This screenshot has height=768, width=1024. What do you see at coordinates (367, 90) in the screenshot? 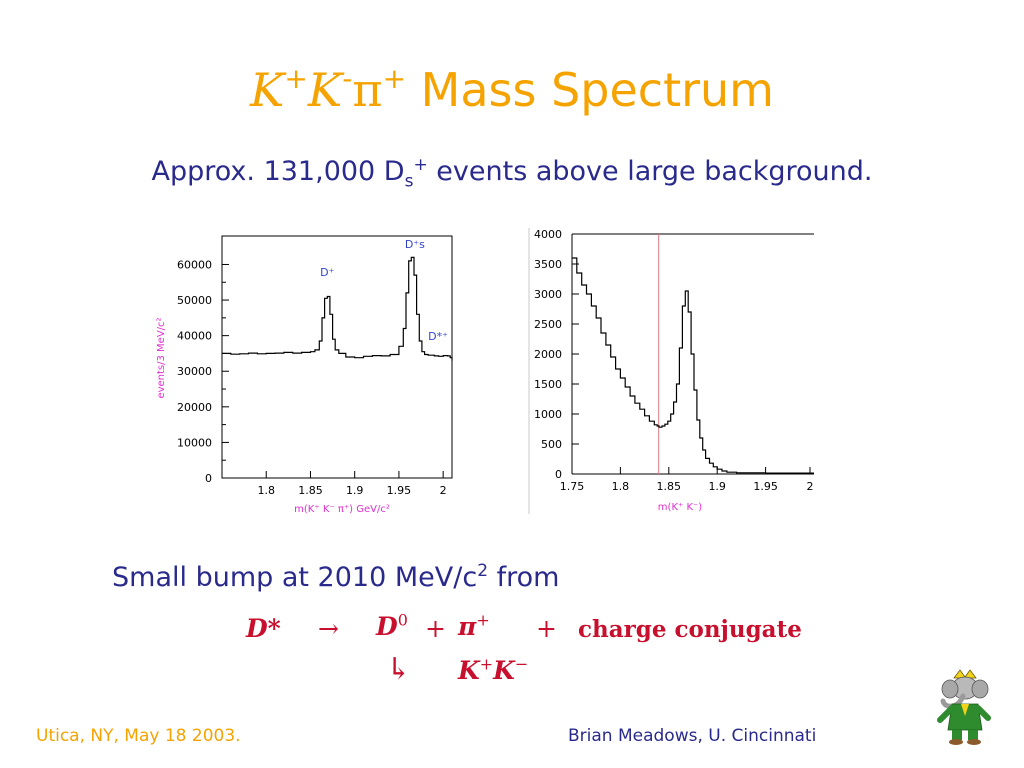
I see `title-pi: π` at bounding box center [367, 90].